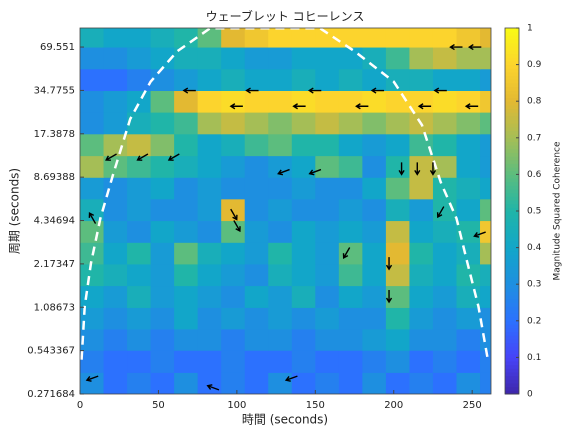 The image size is (563, 431). Describe the element at coordinates (54, 264) in the screenshot. I see `y-tick-label: 2.17347` at that location.